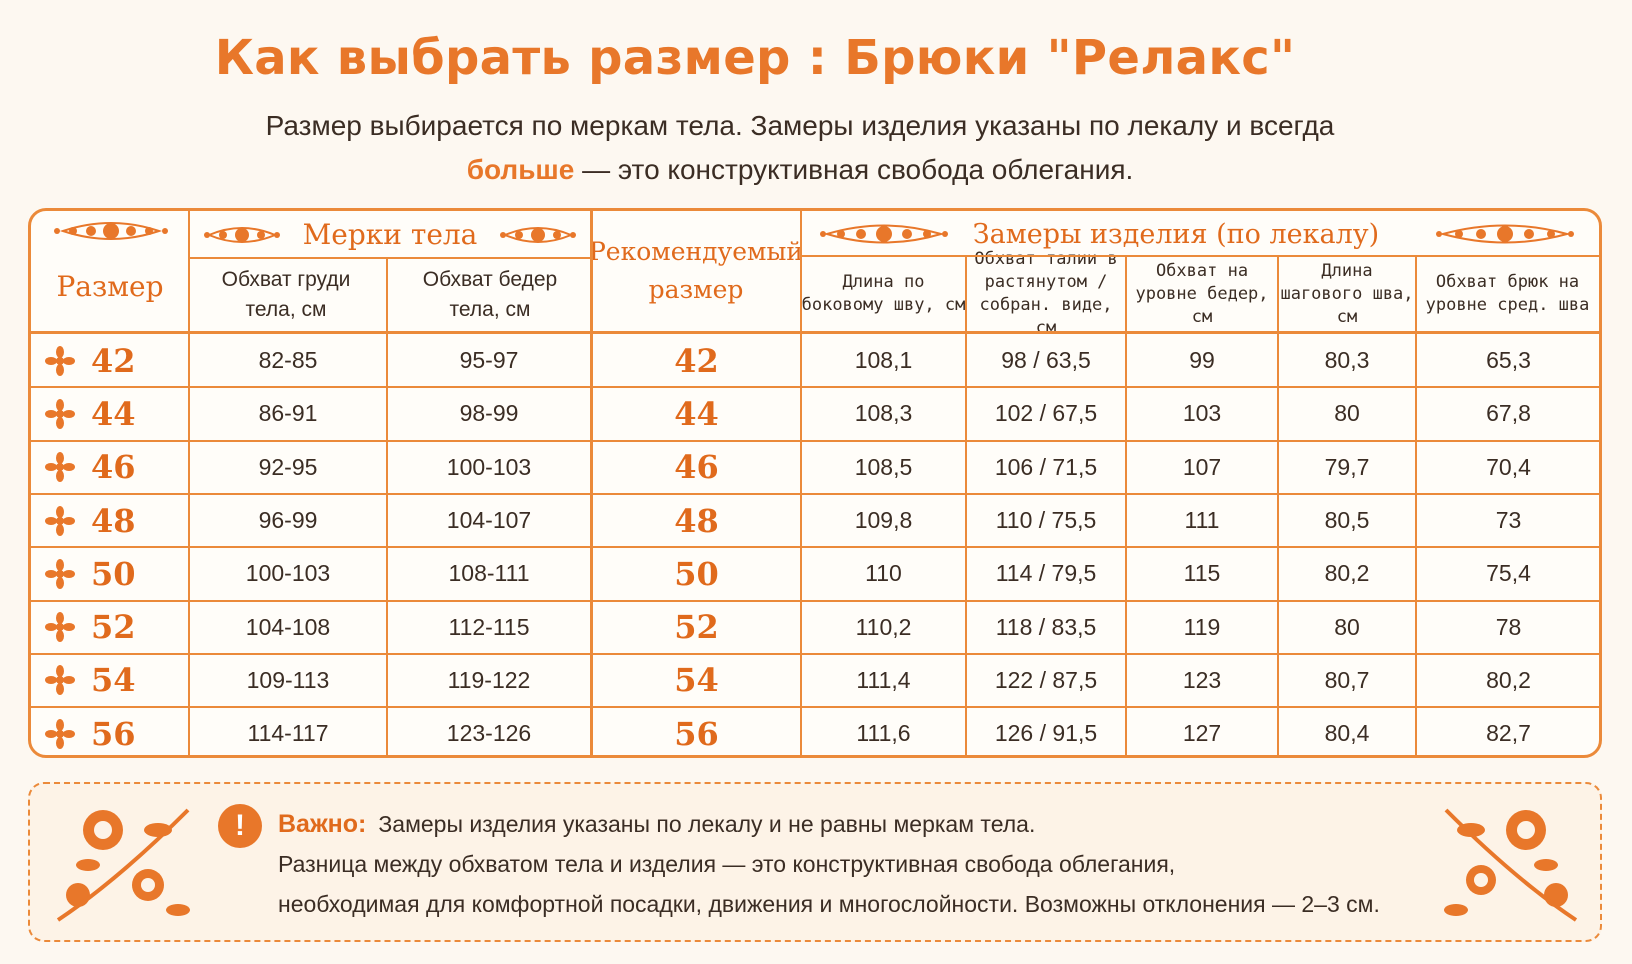 This screenshot has width=1632, height=964. Describe the element at coordinates (489, 626) in the screenshot. I see `cell-hips: 112-115` at that location.